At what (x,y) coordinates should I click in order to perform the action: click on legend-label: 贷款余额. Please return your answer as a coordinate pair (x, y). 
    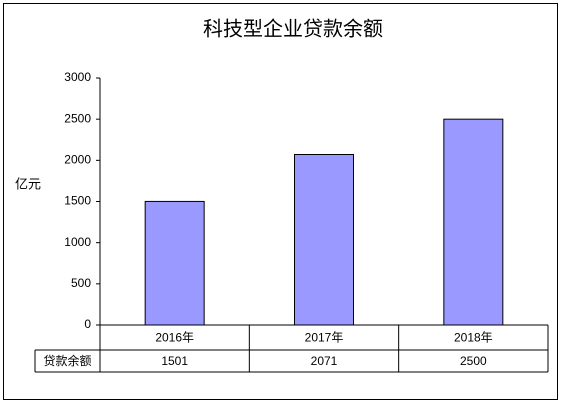
    Looking at the image, I should click on (67, 360).